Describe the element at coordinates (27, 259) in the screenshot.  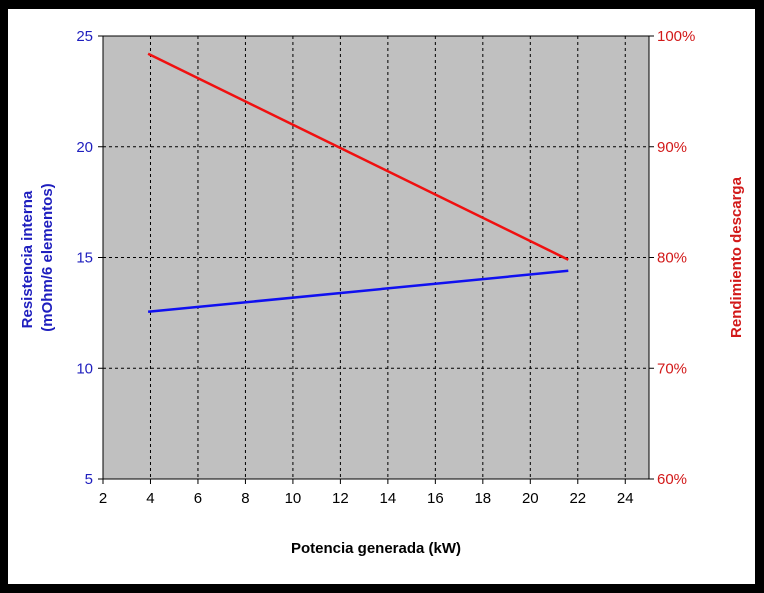
I see `y-axis-left-label-line-1: Resistencia interna` at that location.